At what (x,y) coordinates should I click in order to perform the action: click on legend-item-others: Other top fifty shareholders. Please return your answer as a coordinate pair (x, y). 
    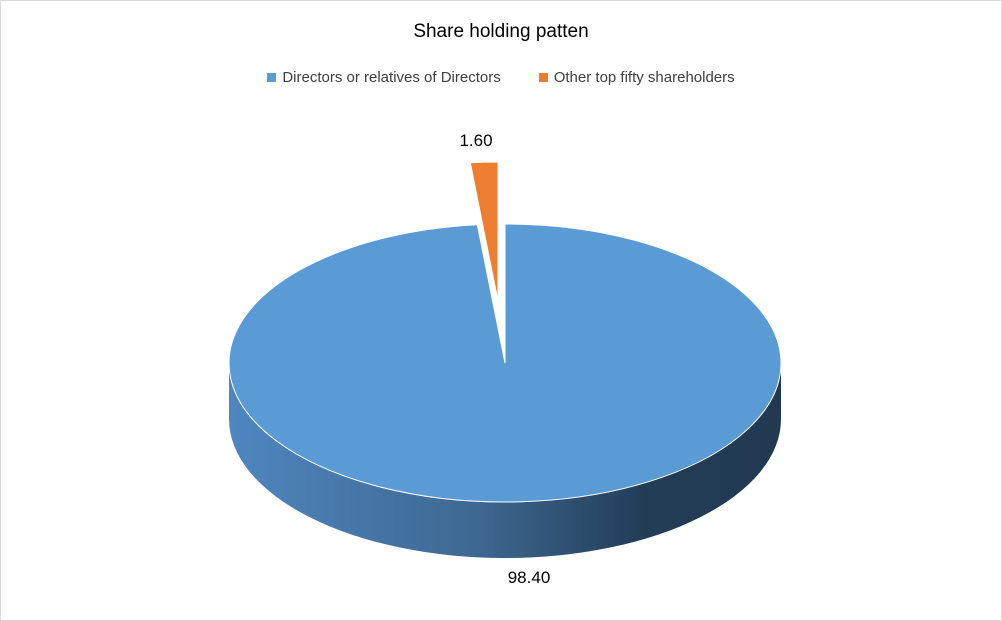
    Looking at the image, I should click on (636, 77).